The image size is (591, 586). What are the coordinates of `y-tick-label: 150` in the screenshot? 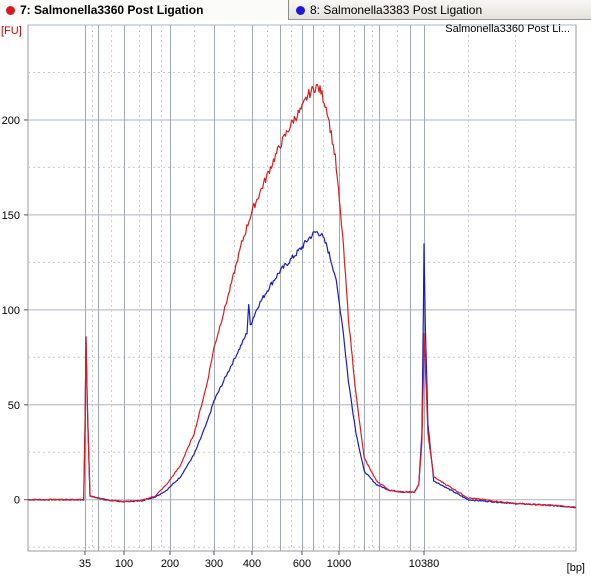 It's located at (11, 216).